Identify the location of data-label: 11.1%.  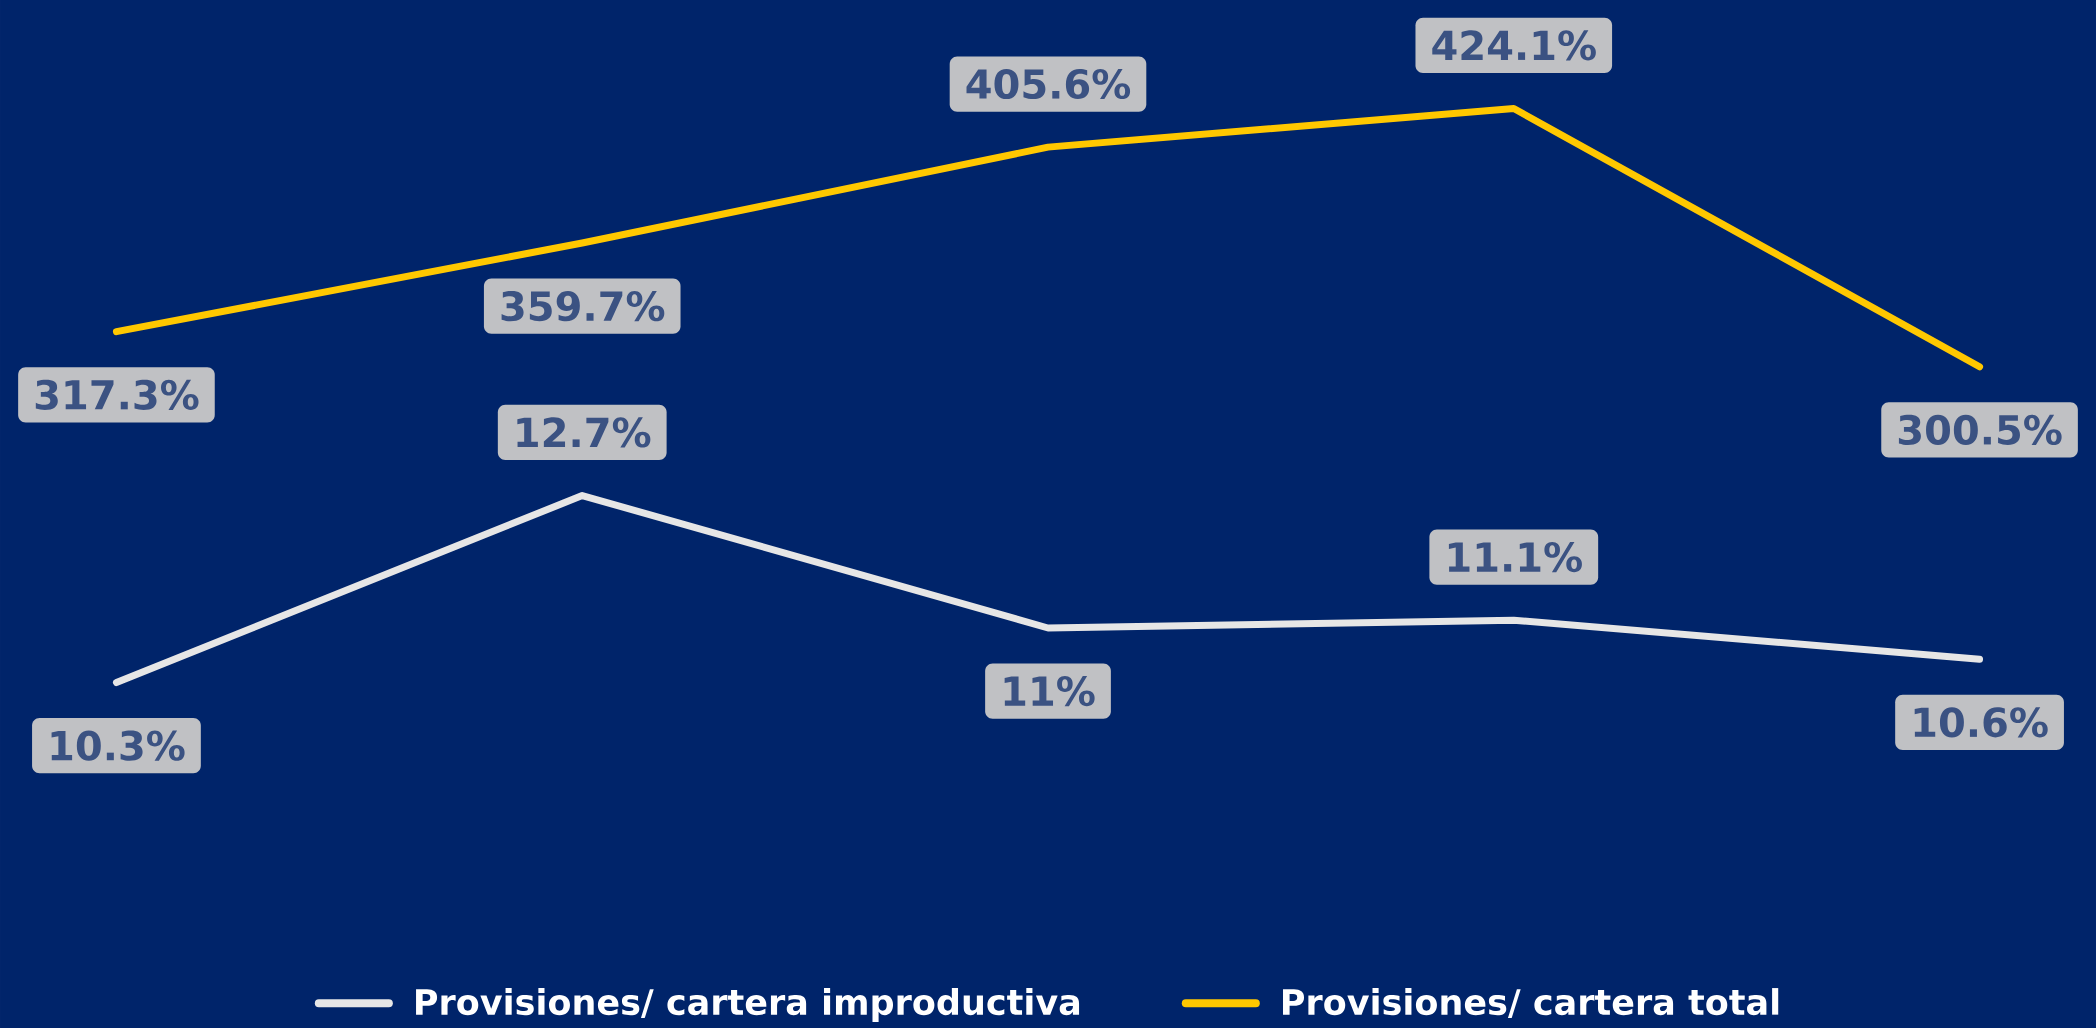
(1515, 557).